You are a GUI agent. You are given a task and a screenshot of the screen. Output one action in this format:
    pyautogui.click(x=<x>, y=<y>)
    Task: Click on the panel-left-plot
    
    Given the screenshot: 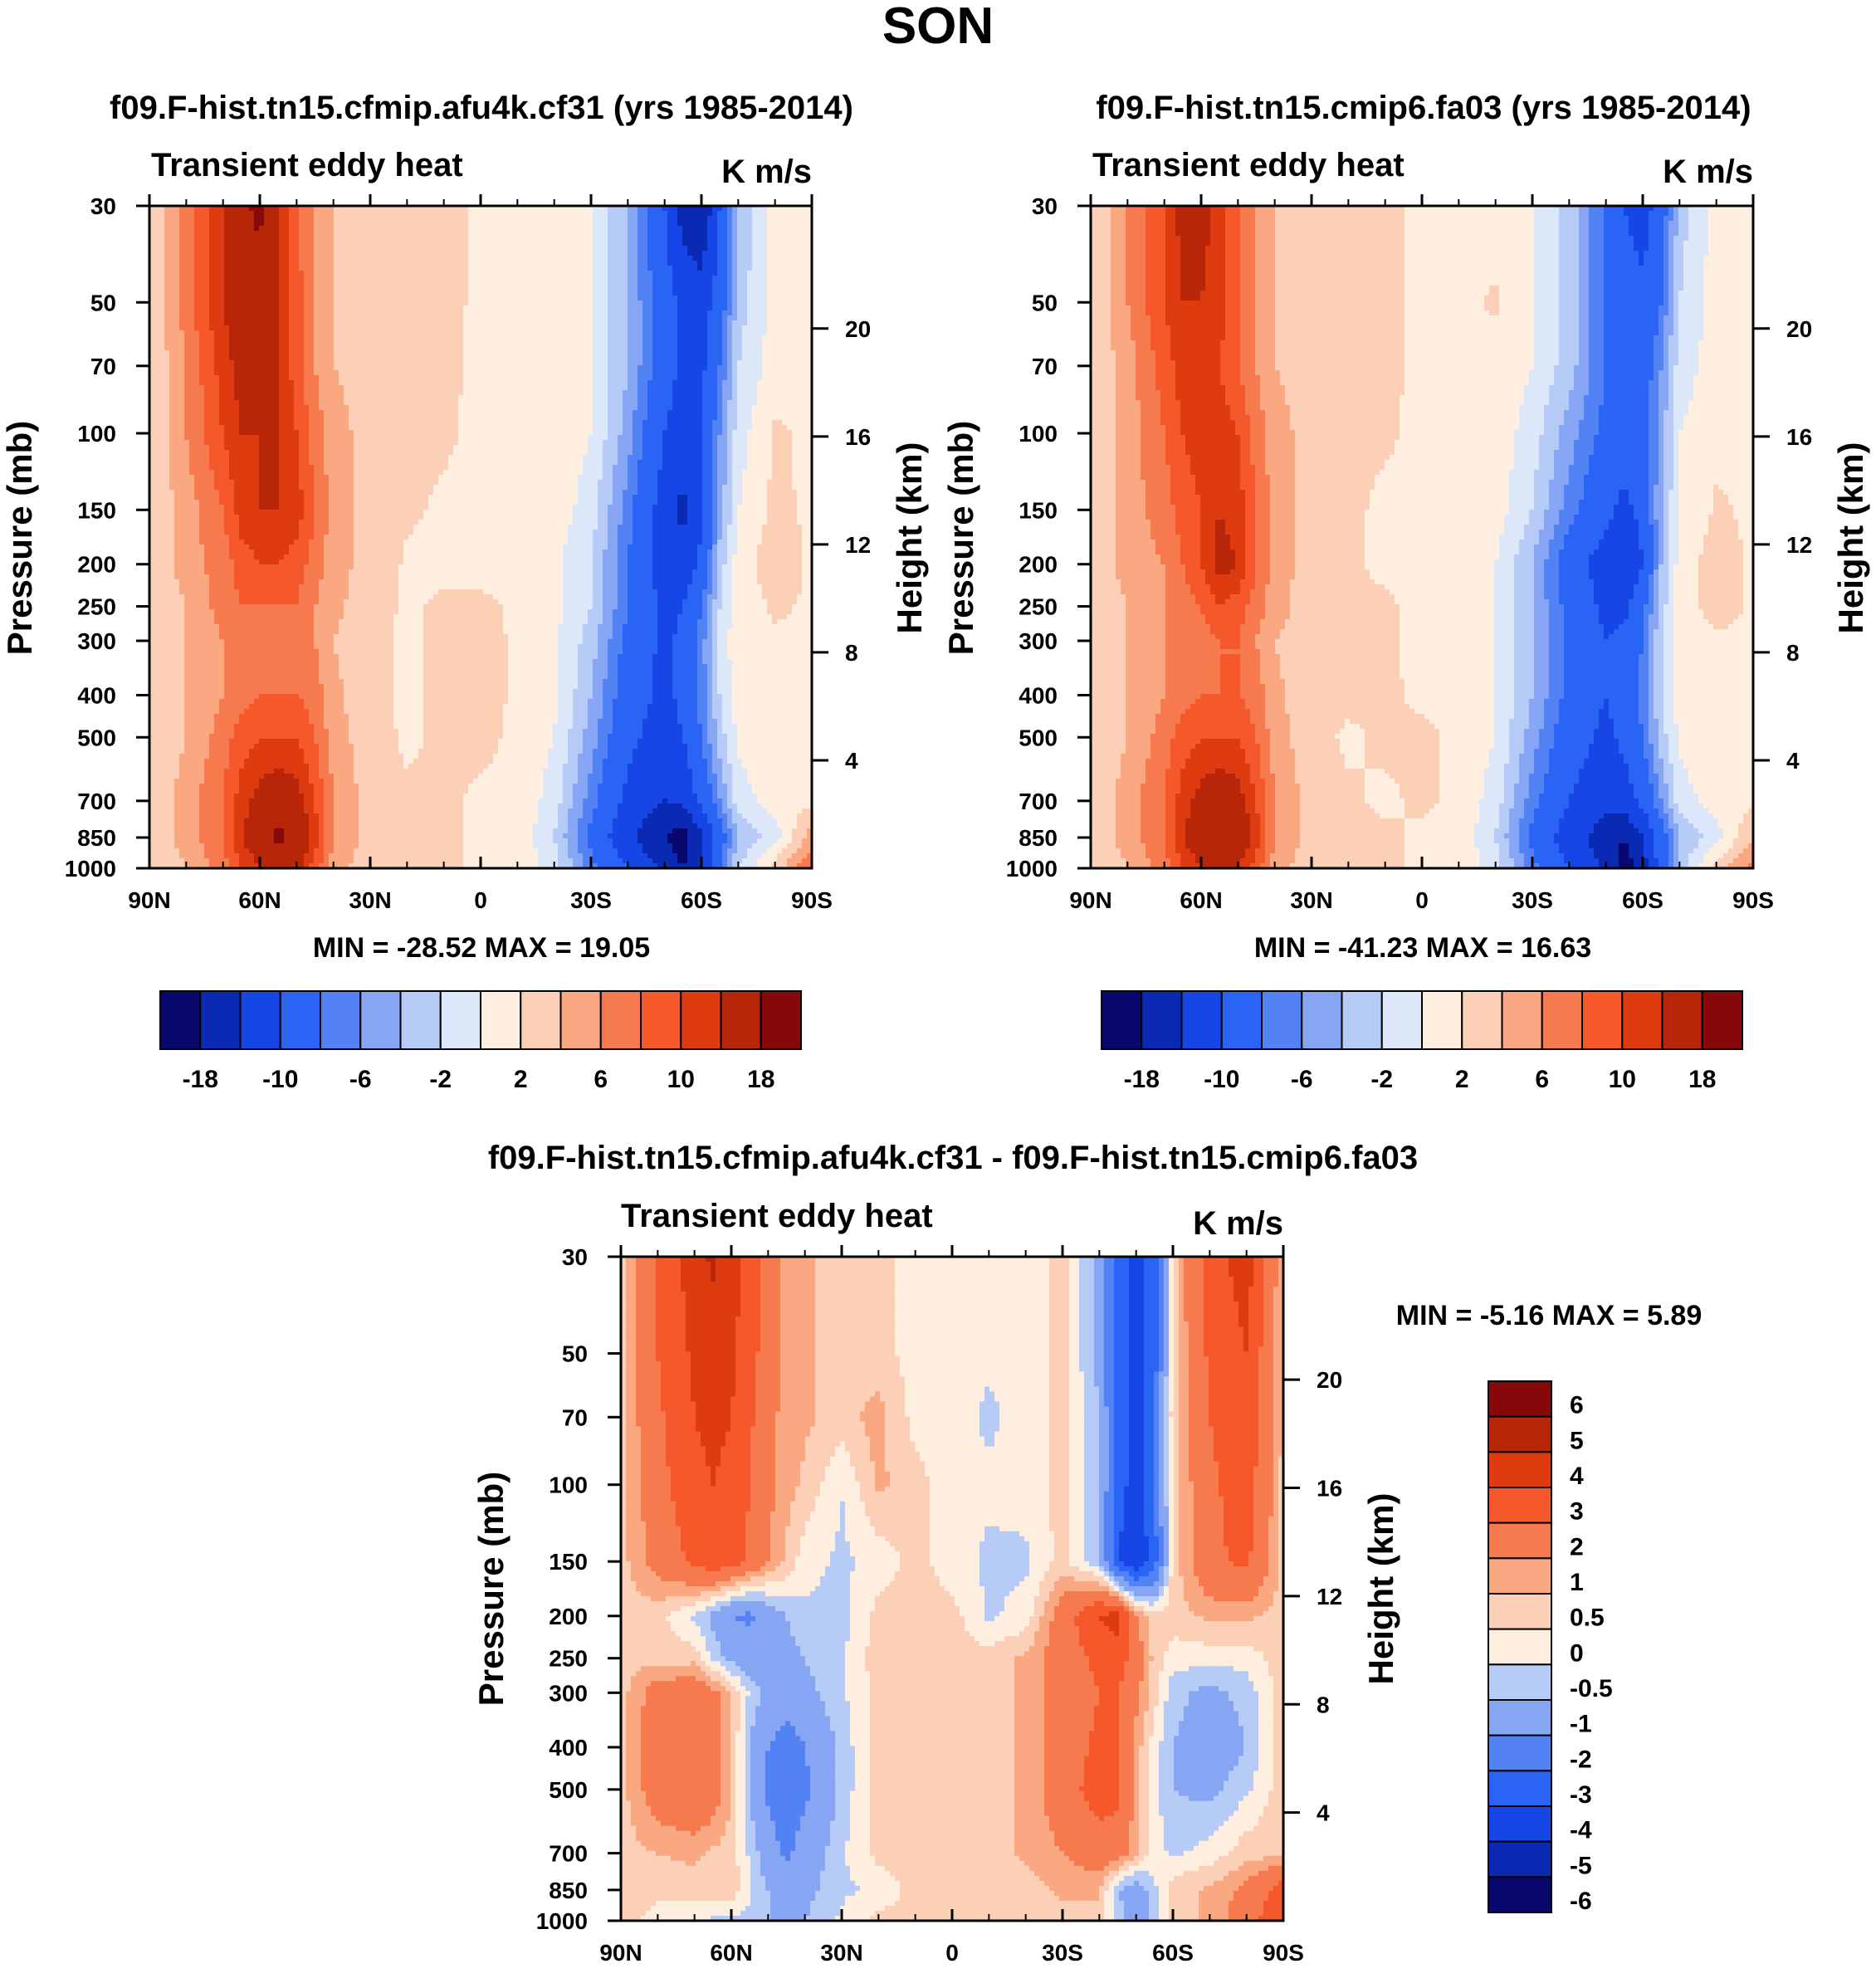 What is the action you would take?
    pyautogui.click(x=480, y=537)
    